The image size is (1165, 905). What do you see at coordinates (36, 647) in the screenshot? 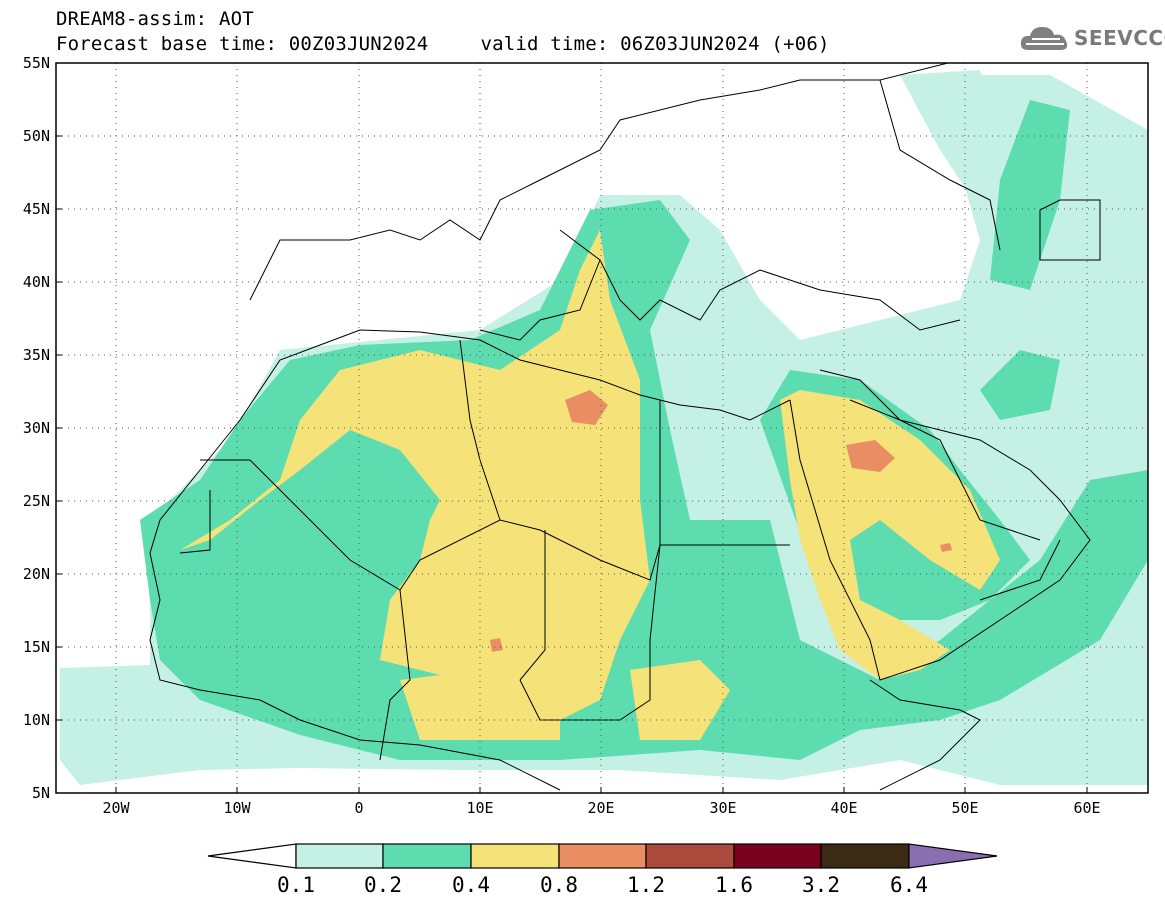
I see `lat-label: 15N` at bounding box center [36, 647].